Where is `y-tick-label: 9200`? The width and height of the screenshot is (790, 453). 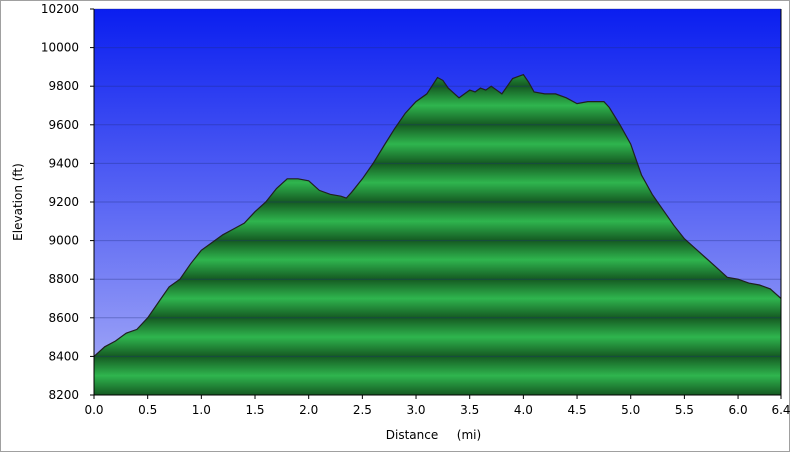
y-tick-label: 9200 is located at coordinates (63, 202).